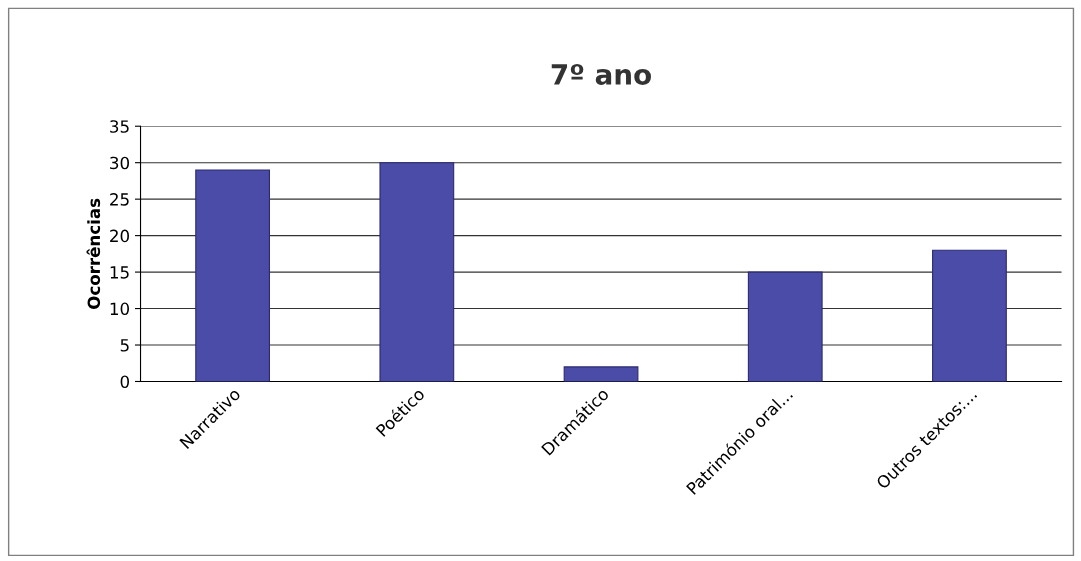 The height and width of the screenshot is (561, 1081). Describe the element at coordinates (125, 382) in the screenshot. I see `y-tick-label: 0` at that location.